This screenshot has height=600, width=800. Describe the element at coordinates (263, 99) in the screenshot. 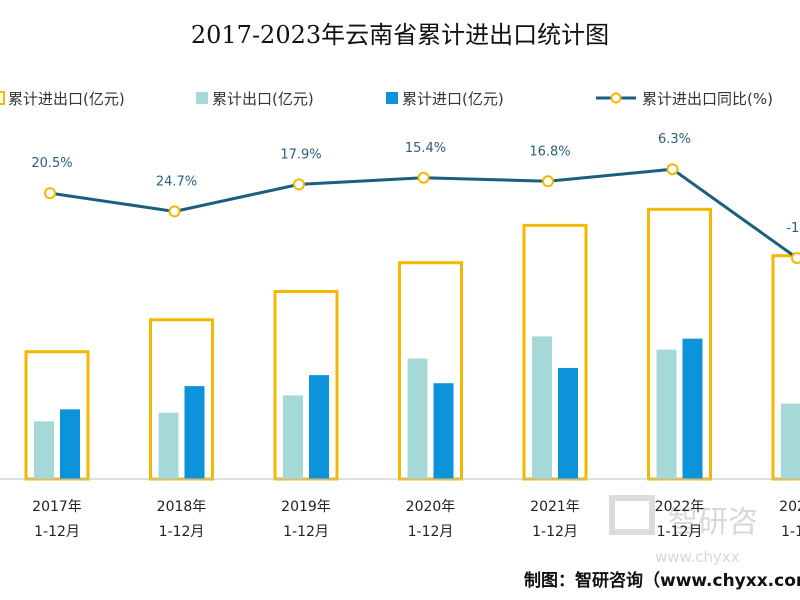

I see `legend-label: 累计出口(亿元)` at that location.